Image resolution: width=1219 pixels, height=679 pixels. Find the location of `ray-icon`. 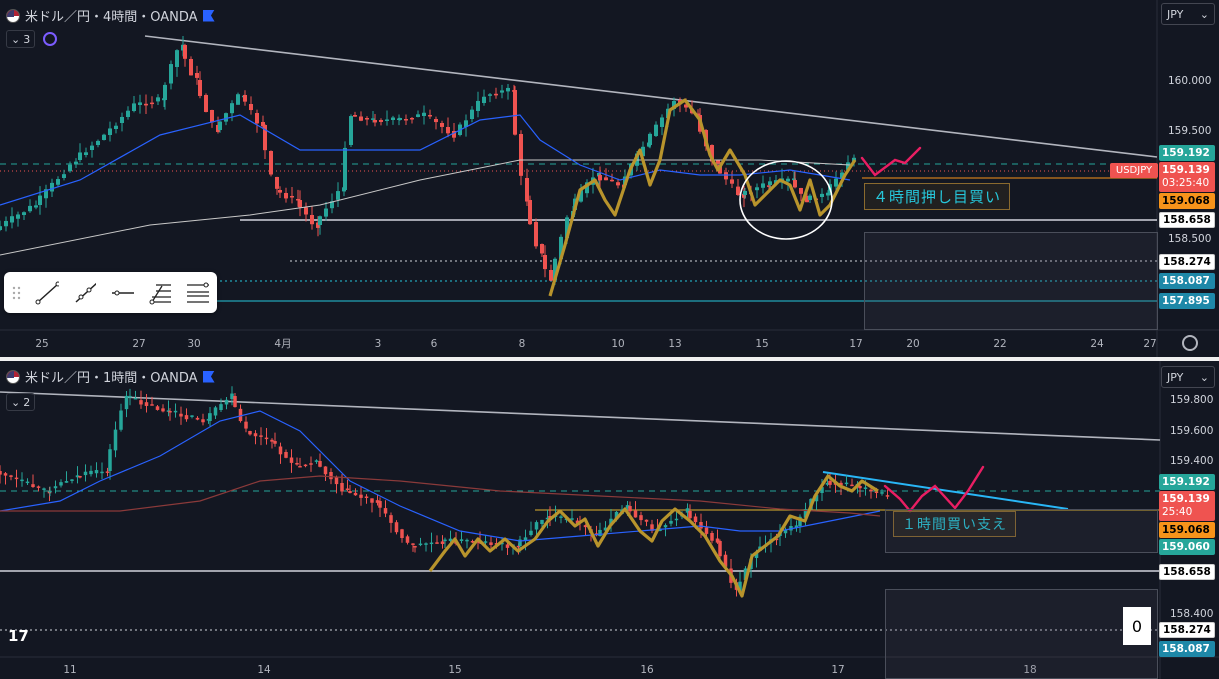

ray-icon is located at coordinates (85, 293).